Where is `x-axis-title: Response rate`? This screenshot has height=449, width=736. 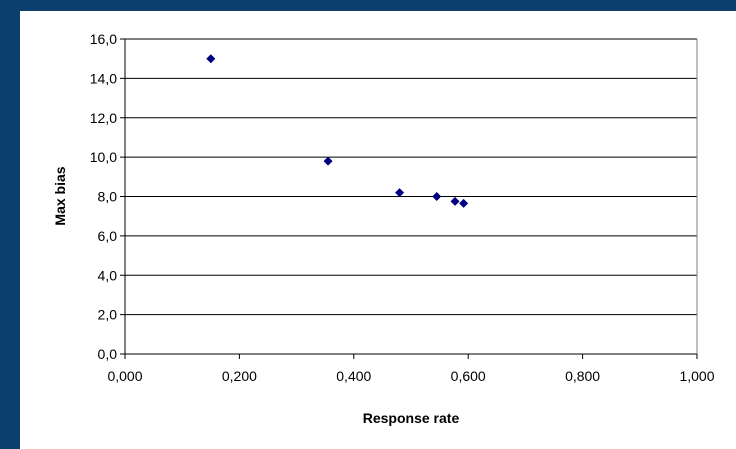 x-axis-title: Response rate is located at coordinates (411, 418).